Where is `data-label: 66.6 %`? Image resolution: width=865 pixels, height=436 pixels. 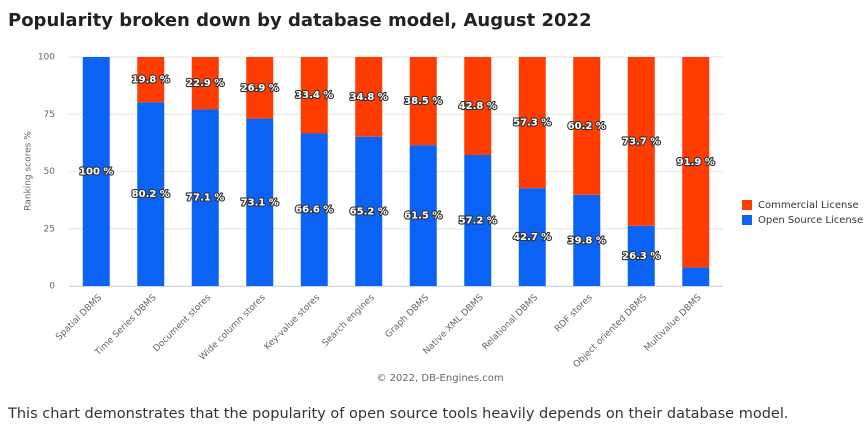 data-label: 66.6 % is located at coordinates (314, 210).